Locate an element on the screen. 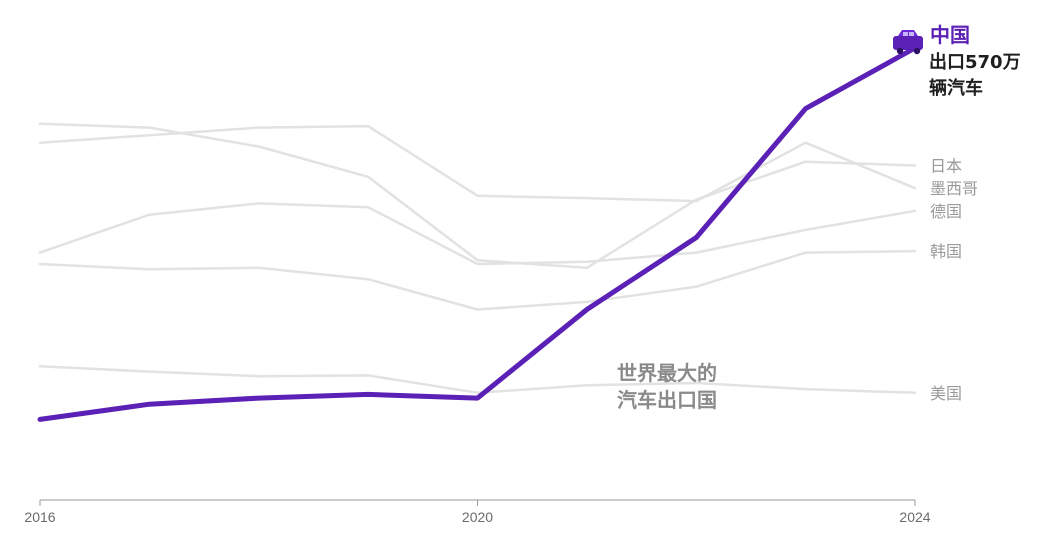 Image resolution: width=1050 pixels, height=560 pixels. series-label-1: 墨西哥 is located at coordinates (954, 188).